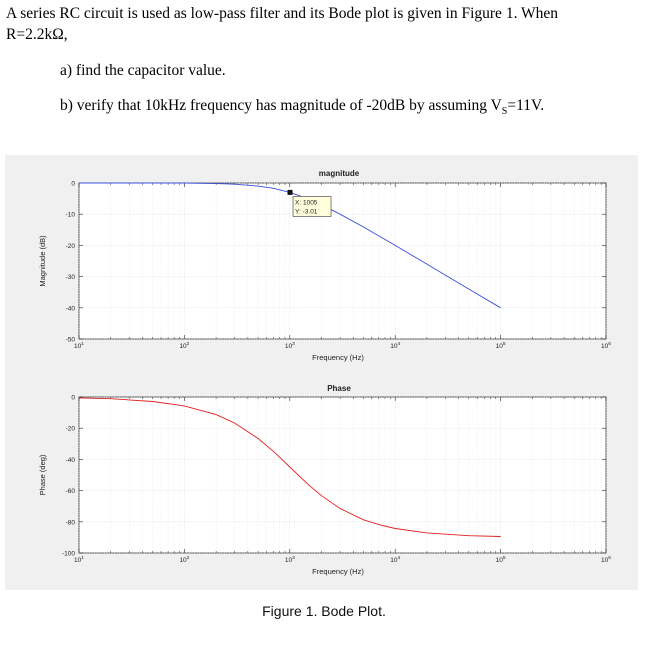 The width and height of the screenshot is (648, 648). I want to click on magnitude-datatip: X: 1005 Y: -3.01, so click(309, 203).